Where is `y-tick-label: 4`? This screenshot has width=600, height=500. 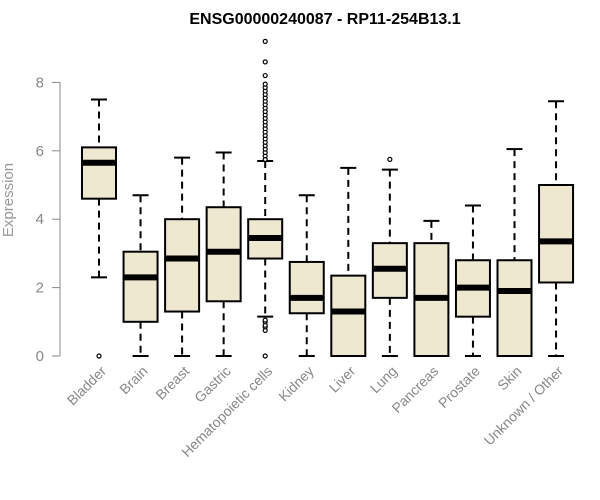
y-tick-label: 4 is located at coordinates (40, 219).